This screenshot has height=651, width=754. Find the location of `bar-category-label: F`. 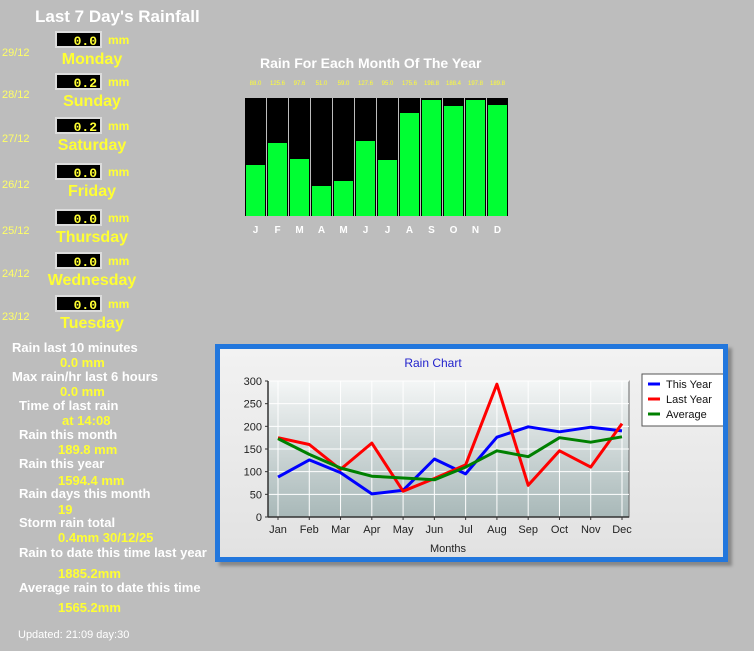

bar-category-label: F is located at coordinates (277, 230).